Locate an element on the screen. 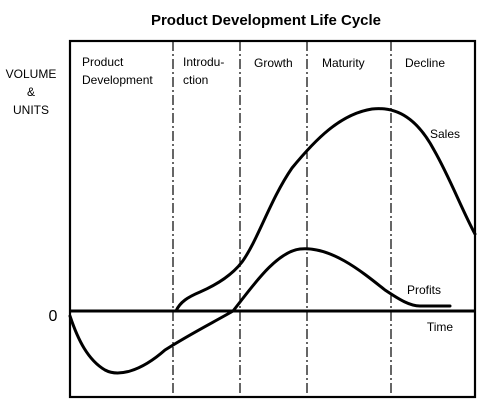 The image size is (483, 403). diagram-title: Product Development Life Cycle is located at coordinates (266, 20).